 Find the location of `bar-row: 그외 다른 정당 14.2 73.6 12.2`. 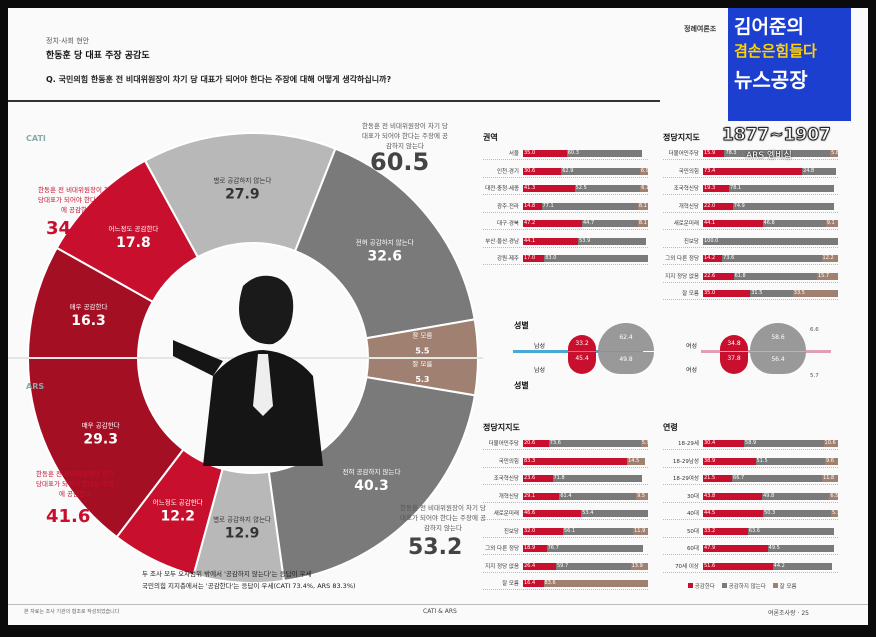

bar-row: 그외 다른 정당 14.2 73.6 12.2 is located at coordinates (750, 260).